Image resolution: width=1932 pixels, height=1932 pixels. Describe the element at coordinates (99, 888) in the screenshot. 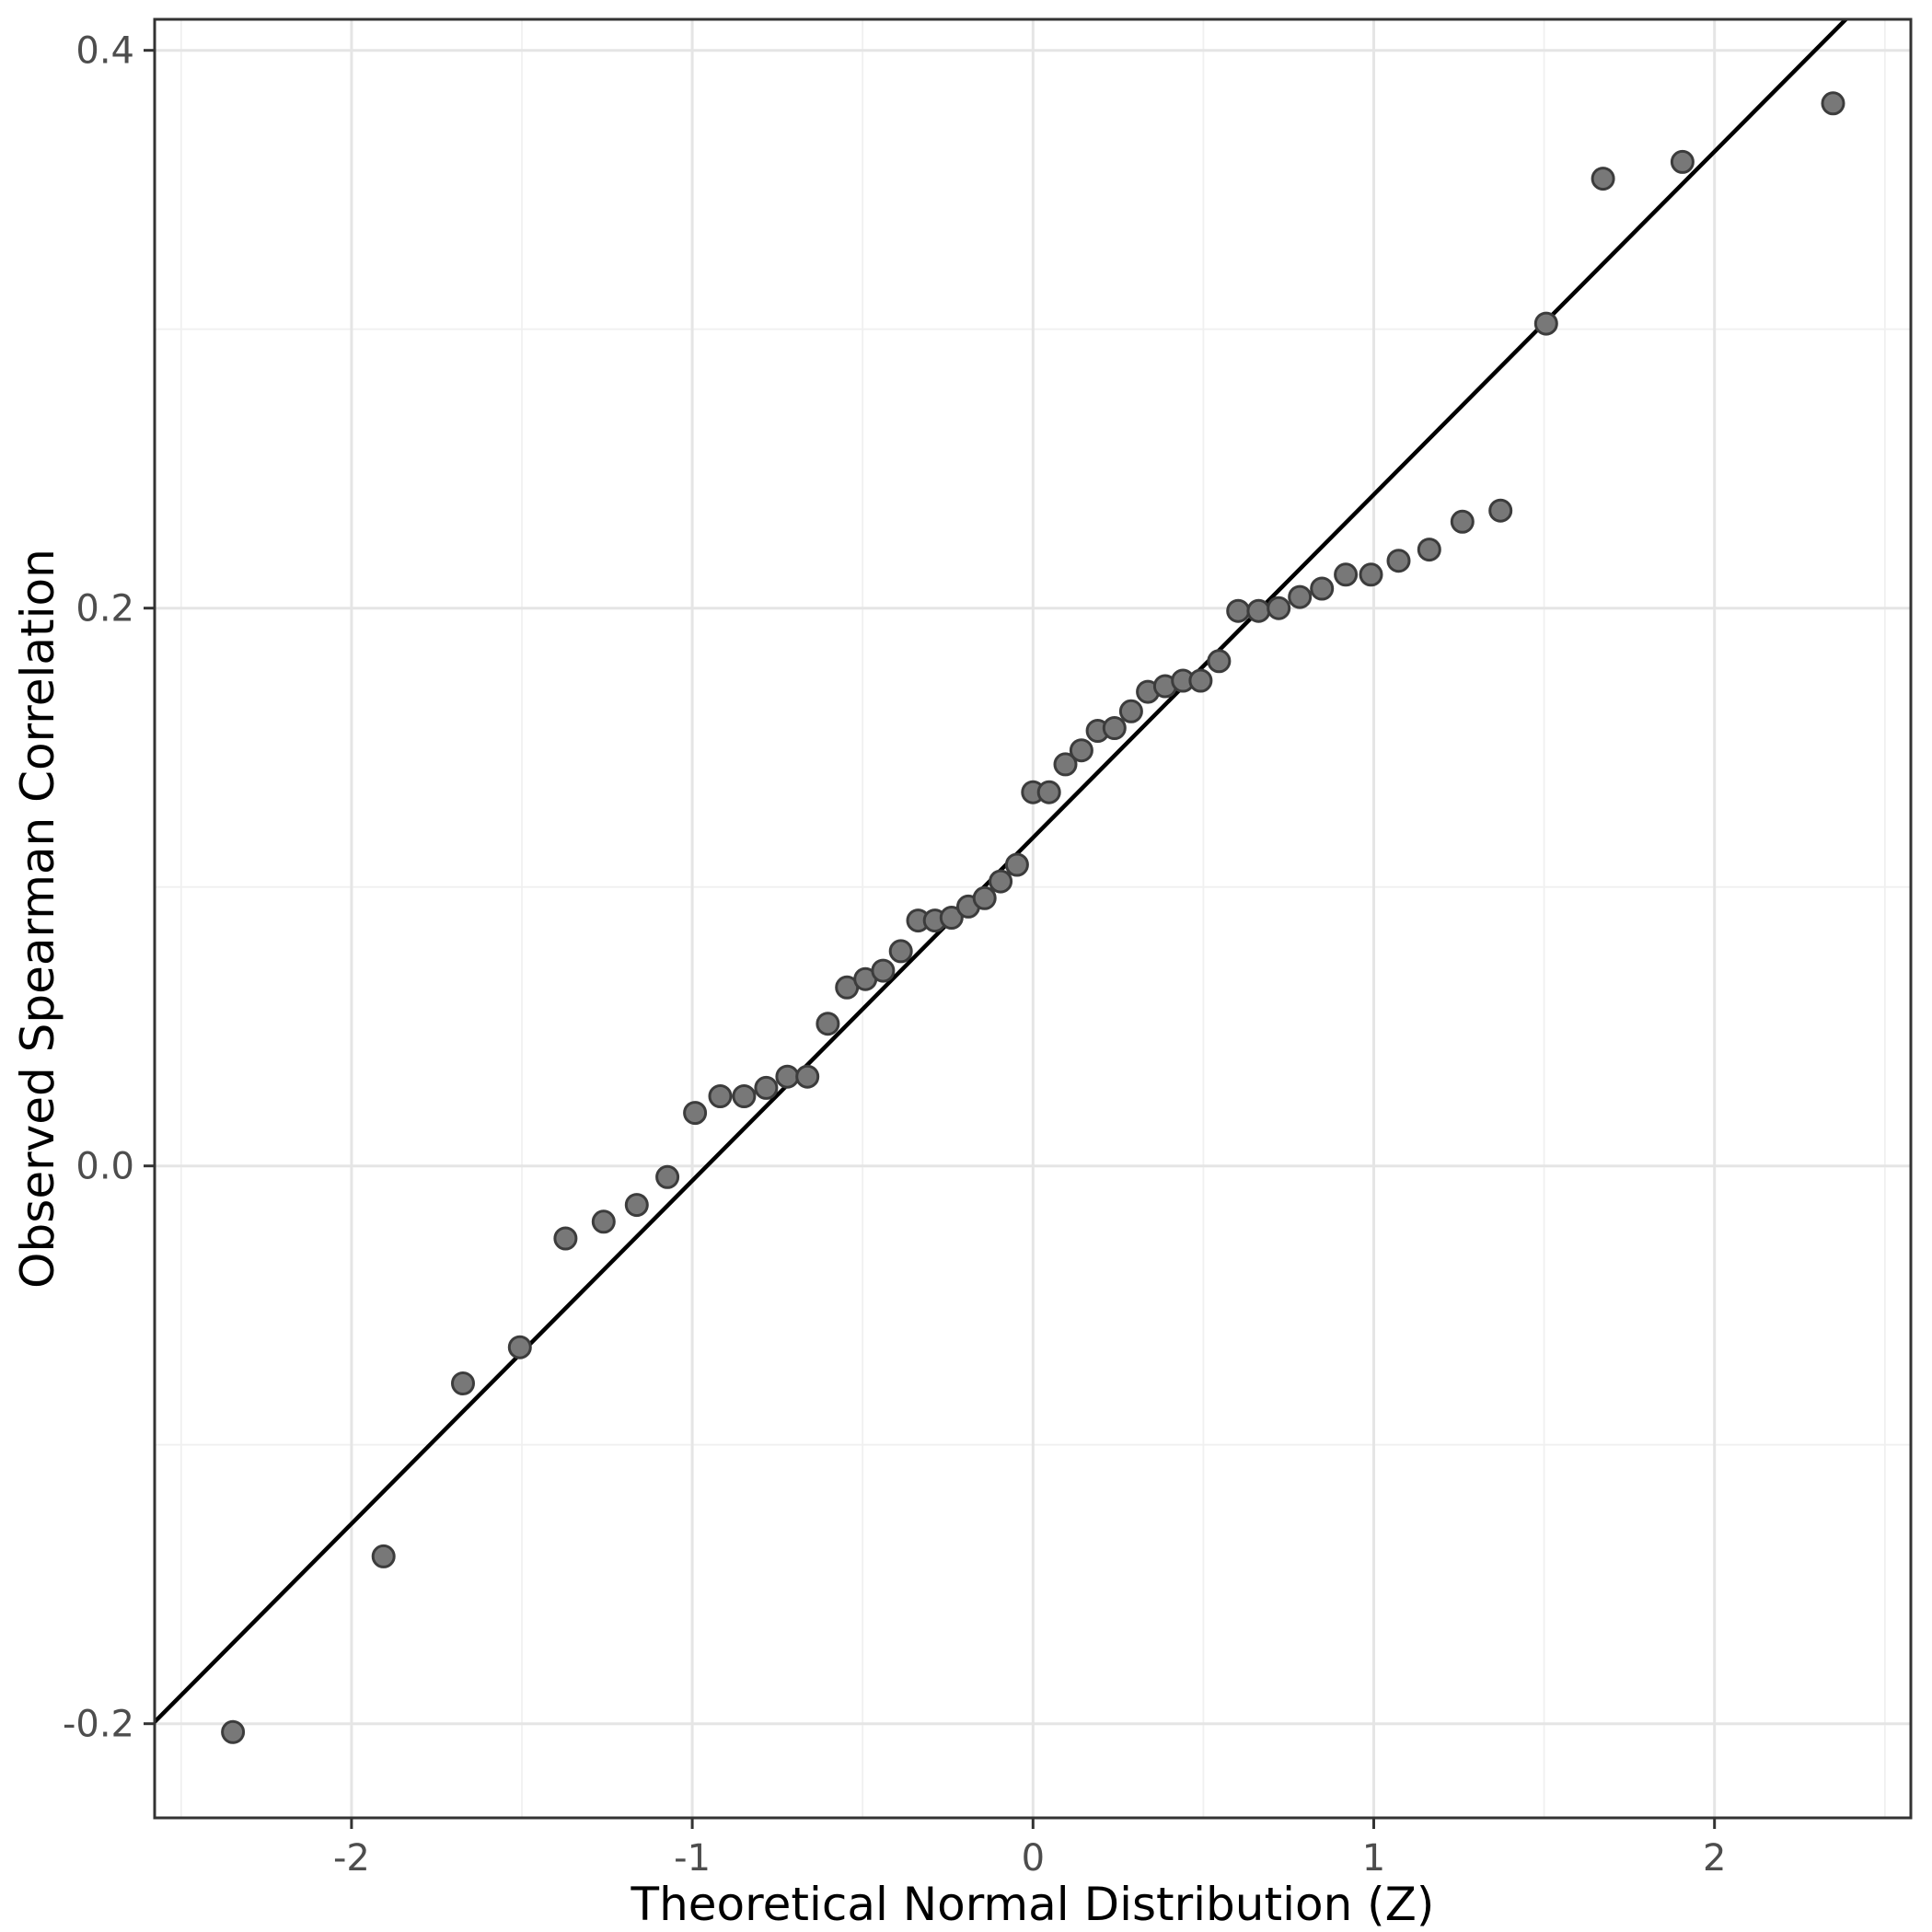

I see `y-axis-tick-labels: -0.2 0.0 0.2 0.4` at that location.